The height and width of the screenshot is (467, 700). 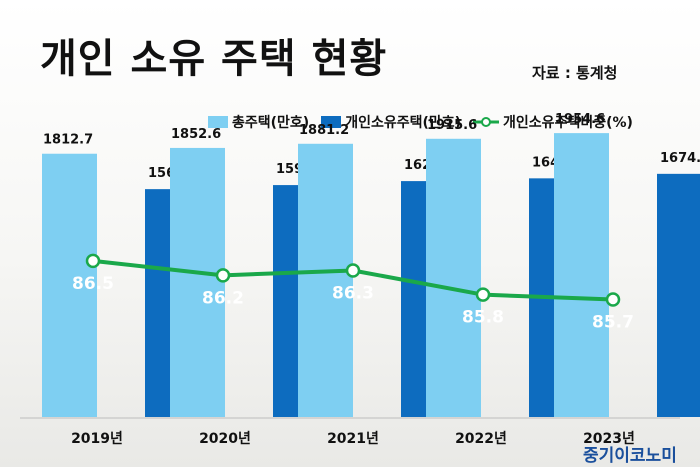 I want to click on data-label-total: 1954.6, so click(x=580, y=119).